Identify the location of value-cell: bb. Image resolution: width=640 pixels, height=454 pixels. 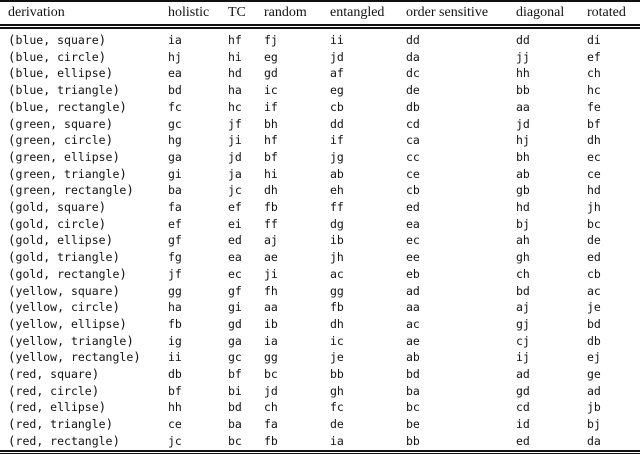
(337, 374).